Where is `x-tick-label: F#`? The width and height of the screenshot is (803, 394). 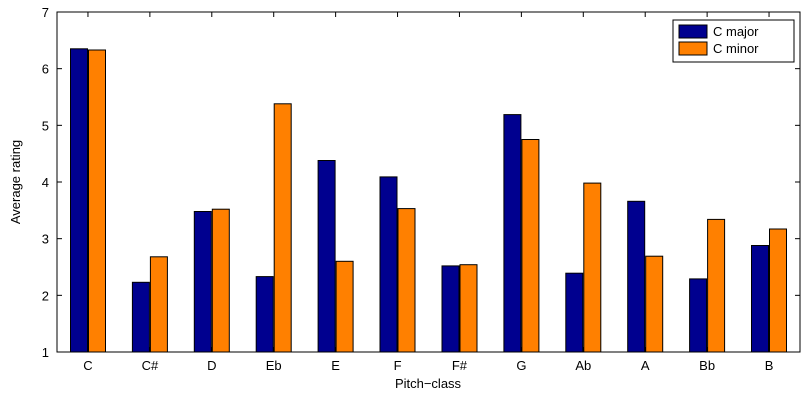
x-tick-label: F# is located at coordinates (460, 365).